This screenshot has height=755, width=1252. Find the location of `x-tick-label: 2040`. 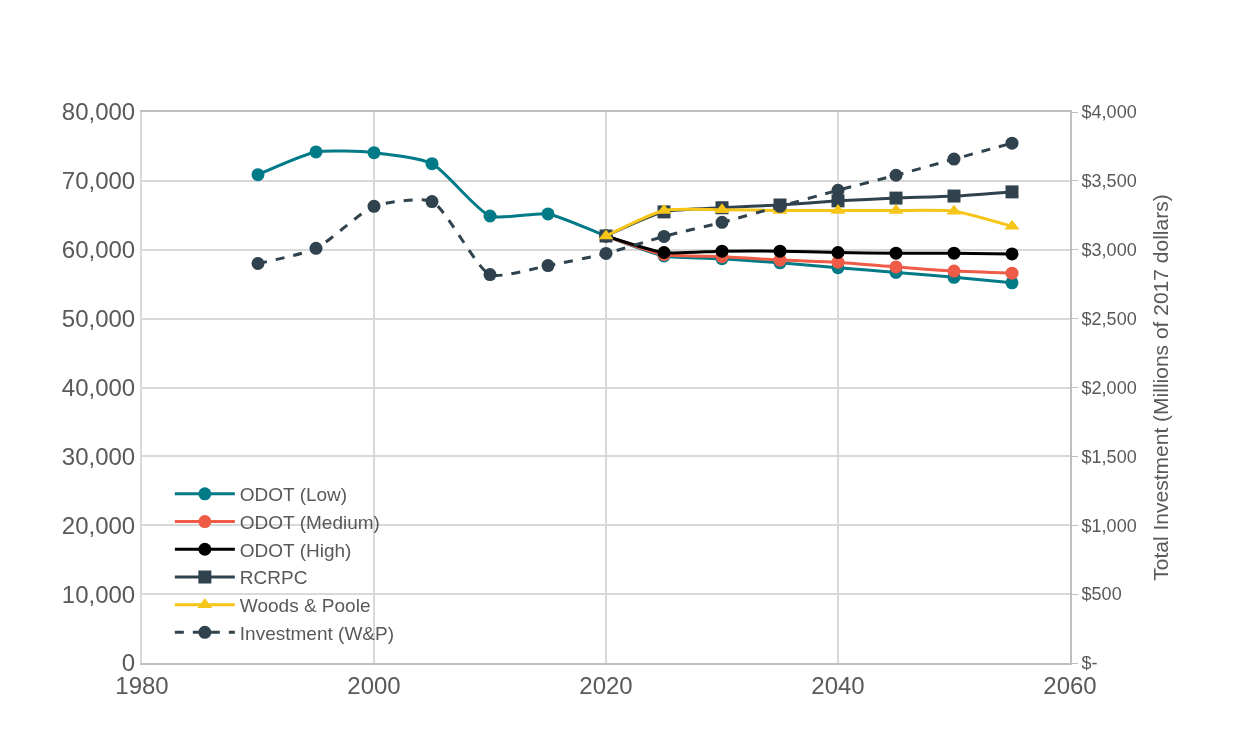

x-tick-label: 2040 is located at coordinates (838, 685).